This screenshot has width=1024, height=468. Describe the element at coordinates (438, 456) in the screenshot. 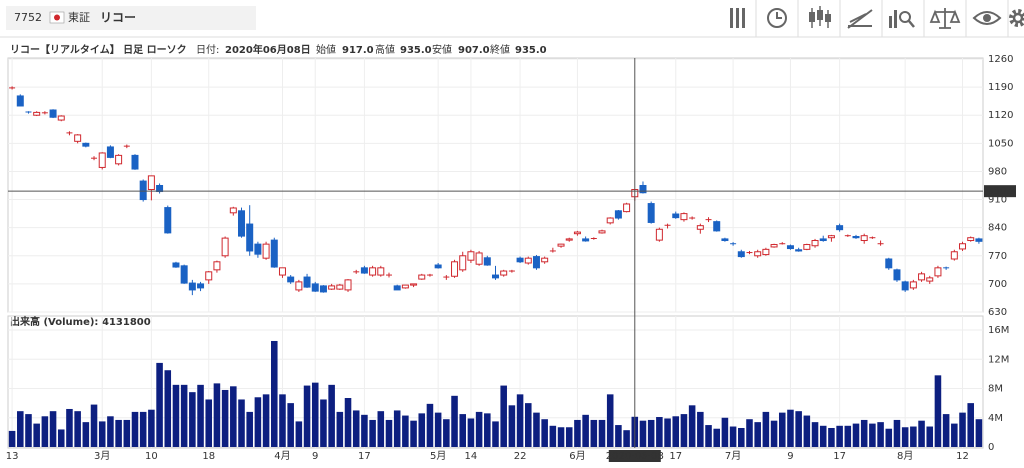

I see `x-tick-label: 5月` at that location.